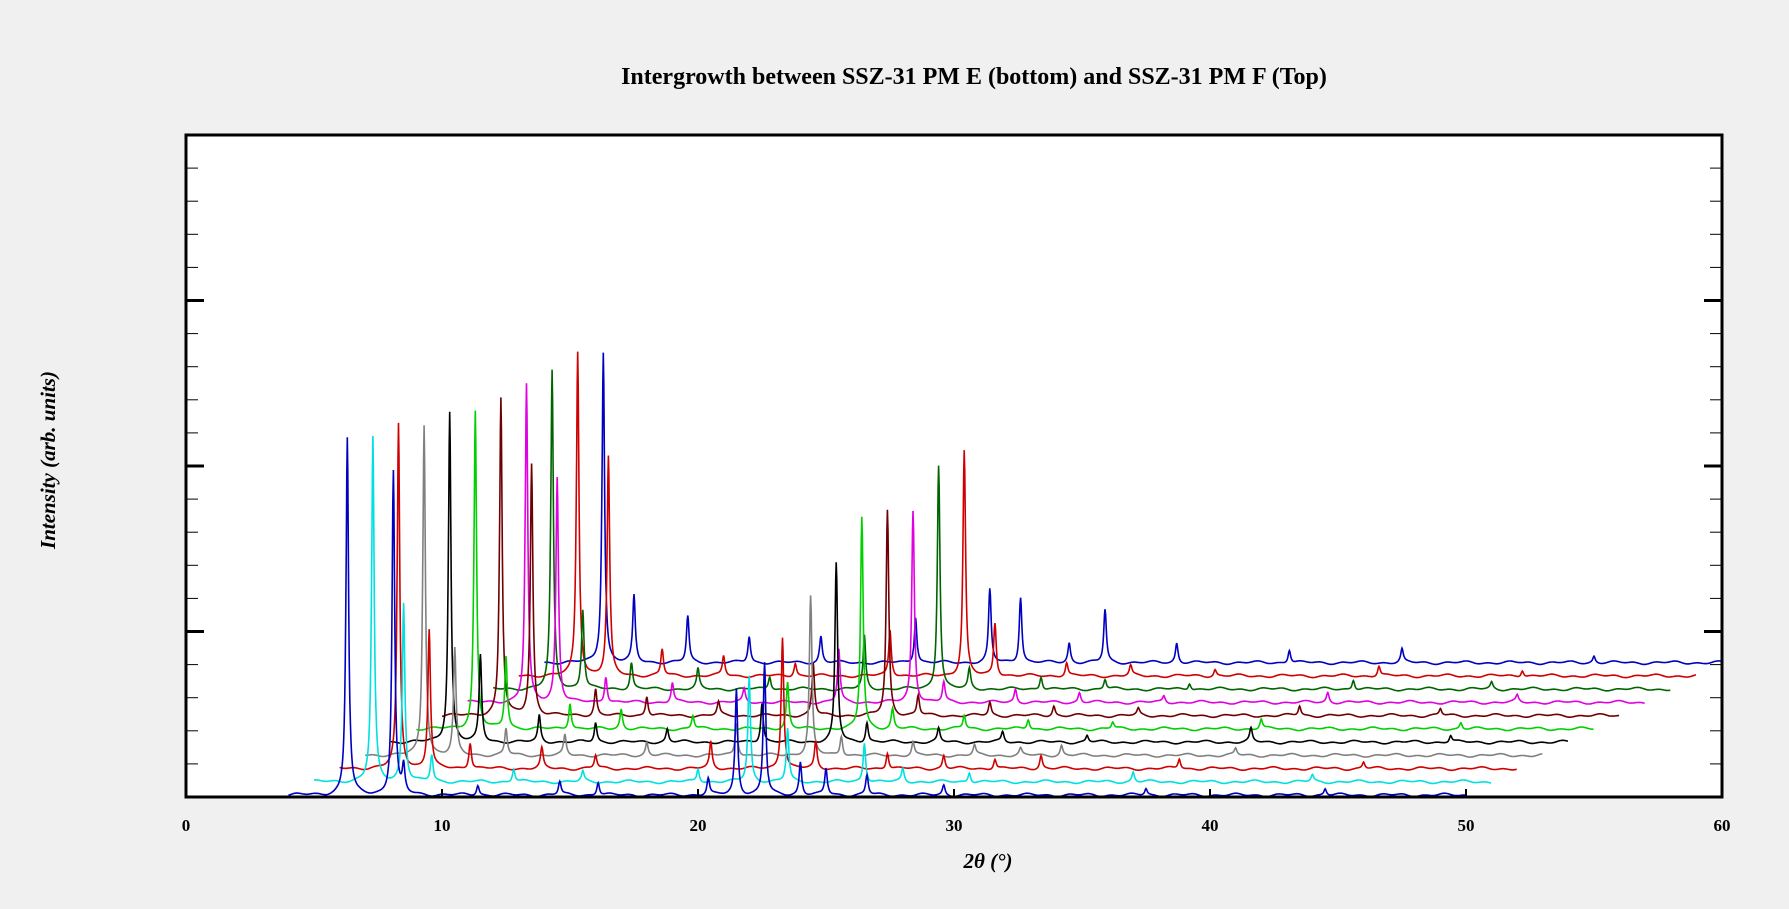 The width and height of the screenshot is (1789, 909). I want to click on x-tick-label: 40, so click(1210, 825).